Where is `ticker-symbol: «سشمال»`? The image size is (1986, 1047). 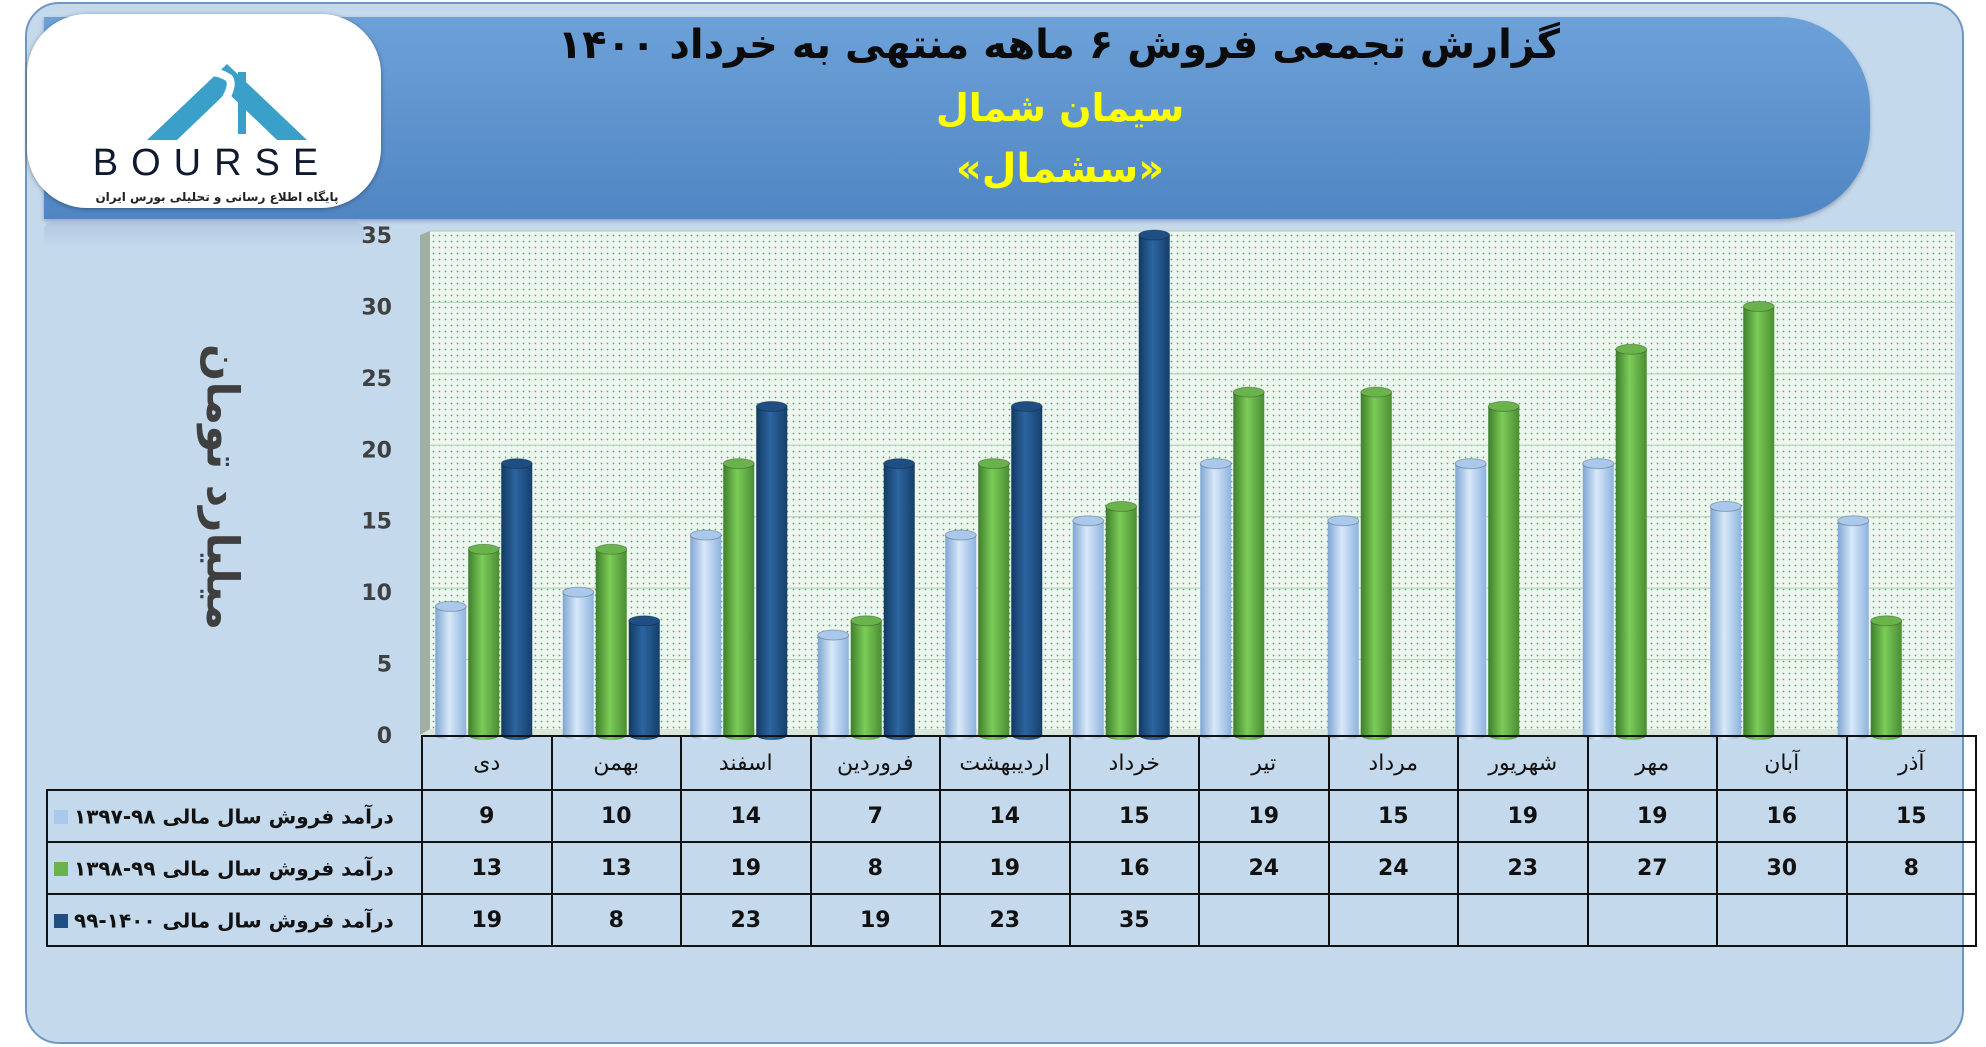 ticker-symbol: «سشمال» is located at coordinates (1060, 169).